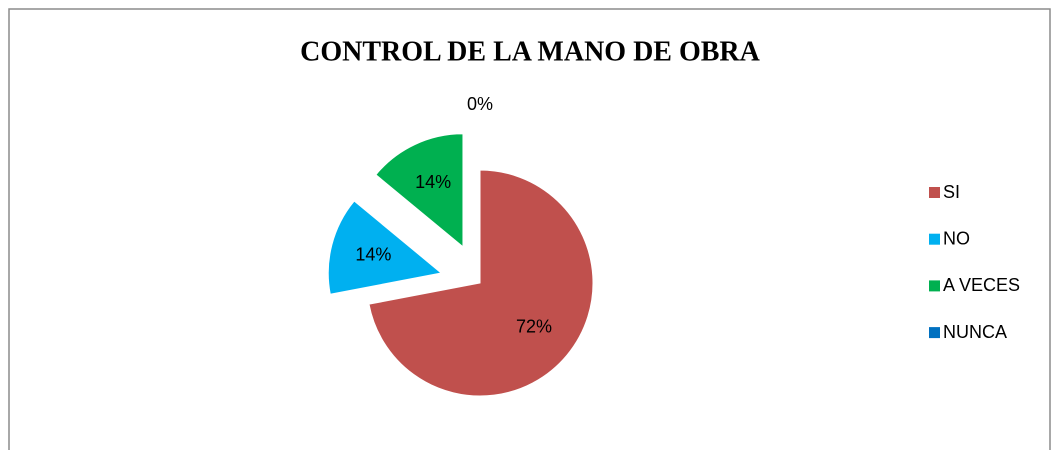 The image size is (1059, 450). I want to click on legend-label: SI, so click(951, 192).